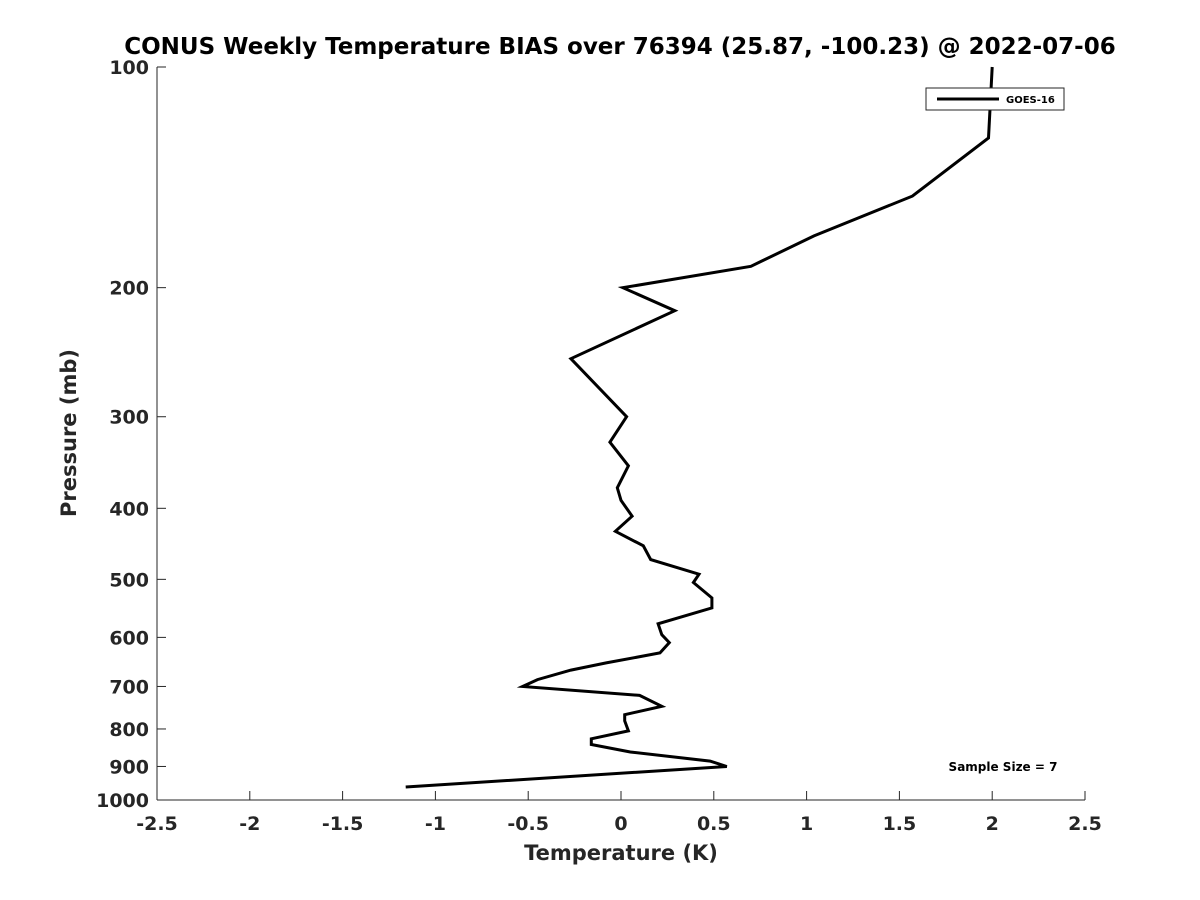  What do you see at coordinates (806, 824) in the screenshot?
I see `x-tick-label: 1` at bounding box center [806, 824].